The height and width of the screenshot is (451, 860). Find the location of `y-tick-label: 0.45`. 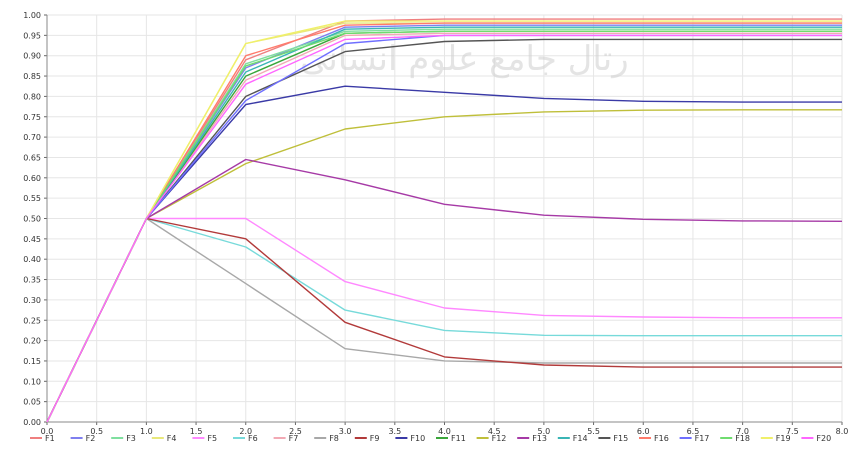

y-tick-label: 0.45 is located at coordinates (32, 239).